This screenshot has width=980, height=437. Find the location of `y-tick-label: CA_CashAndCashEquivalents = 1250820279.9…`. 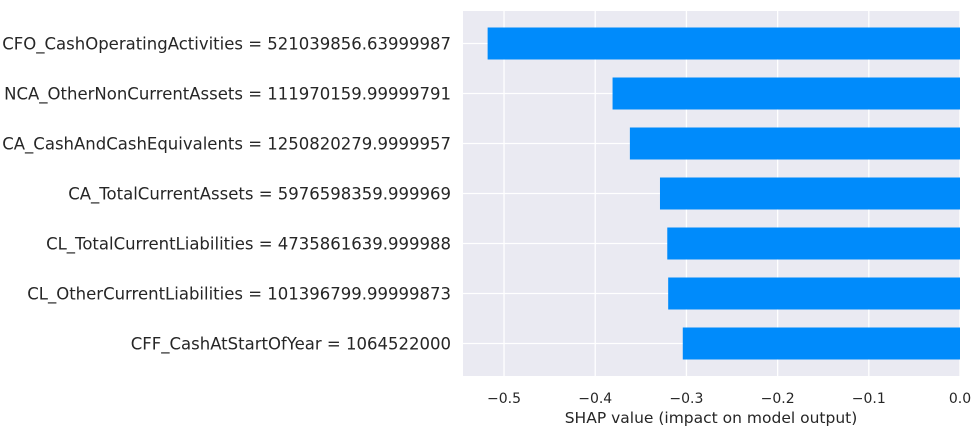

y-tick-label: CA_CashAndCashEquivalents = 1250820279.9… is located at coordinates (226, 145).